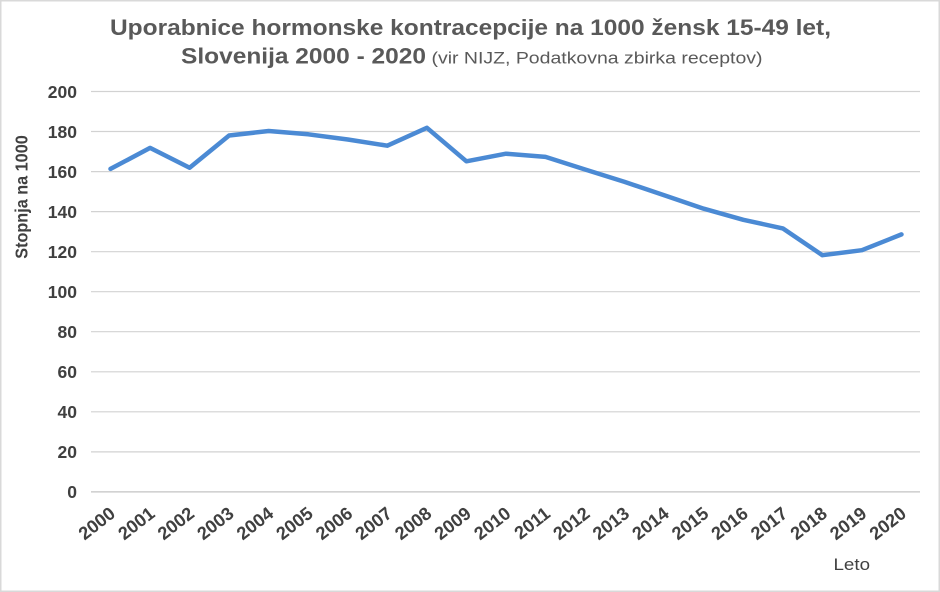 Image resolution: width=940 pixels, height=592 pixels. I want to click on svg-text: Stopnja na 1000, so click(22, 197).